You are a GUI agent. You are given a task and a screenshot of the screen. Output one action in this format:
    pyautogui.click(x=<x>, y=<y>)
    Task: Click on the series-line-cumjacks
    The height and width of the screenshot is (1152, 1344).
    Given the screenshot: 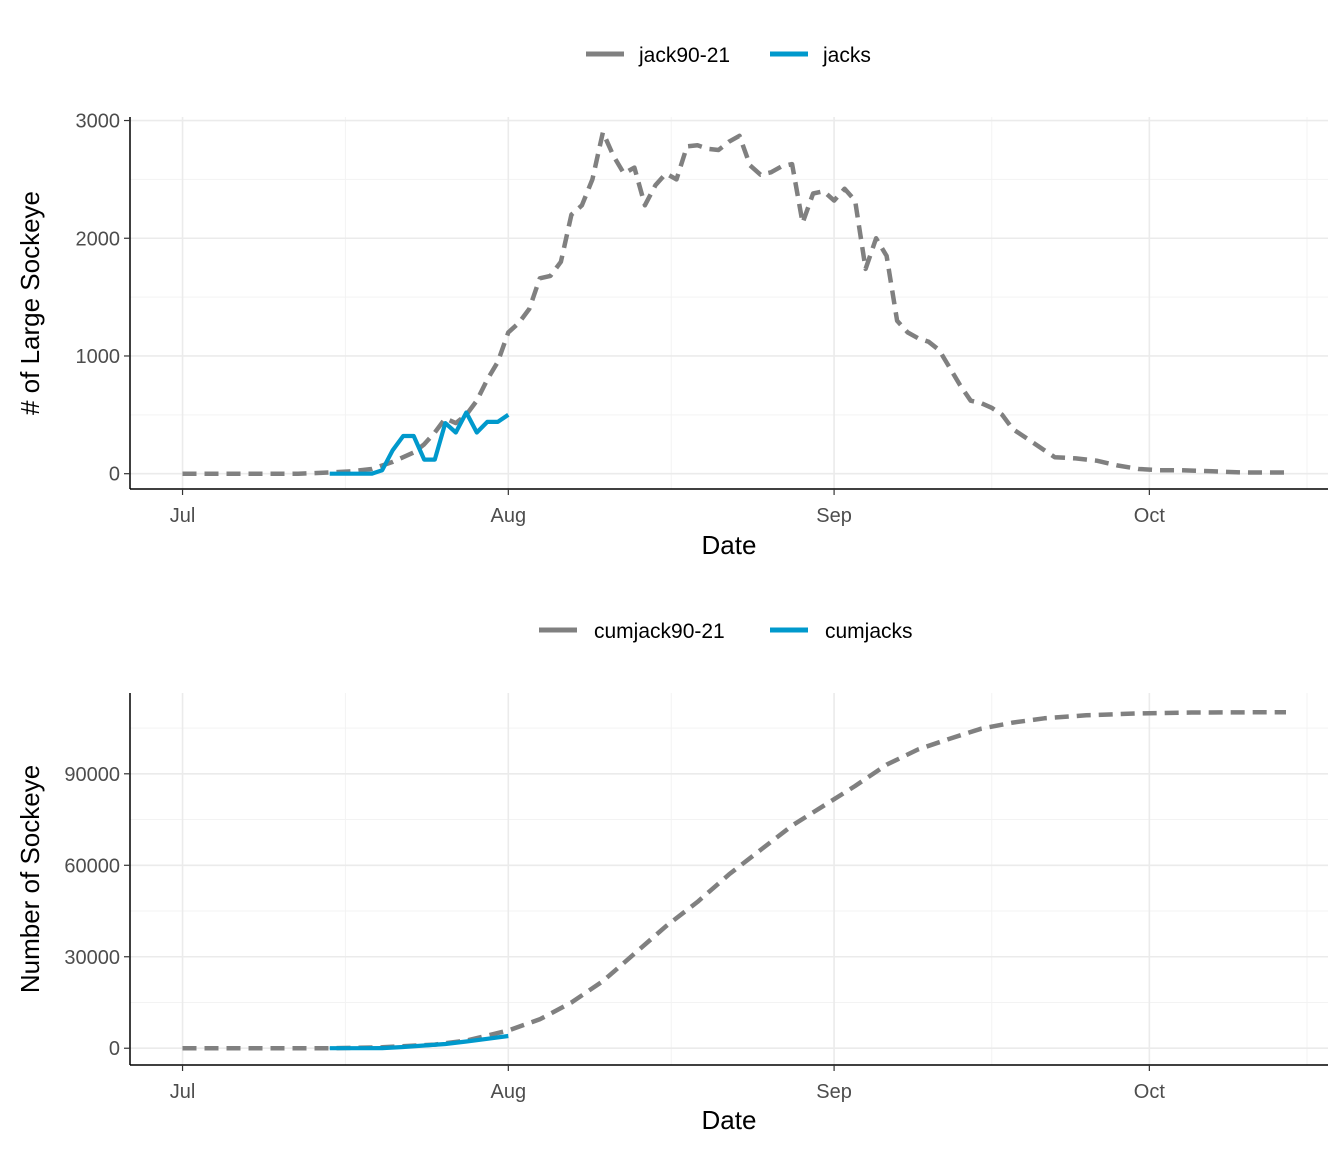 What is the action you would take?
    pyautogui.click(x=419, y=1042)
    